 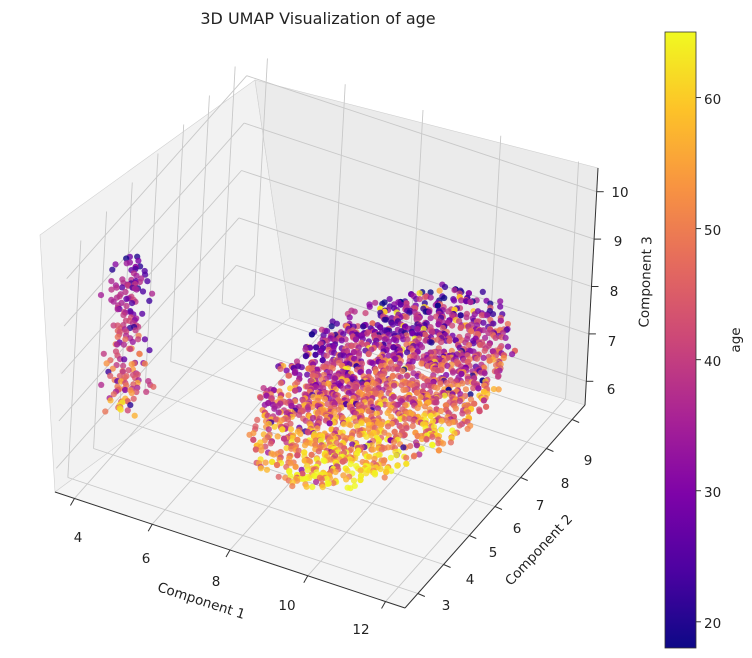 I want to click on z-tick-label: 10, so click(x=619, y=193).